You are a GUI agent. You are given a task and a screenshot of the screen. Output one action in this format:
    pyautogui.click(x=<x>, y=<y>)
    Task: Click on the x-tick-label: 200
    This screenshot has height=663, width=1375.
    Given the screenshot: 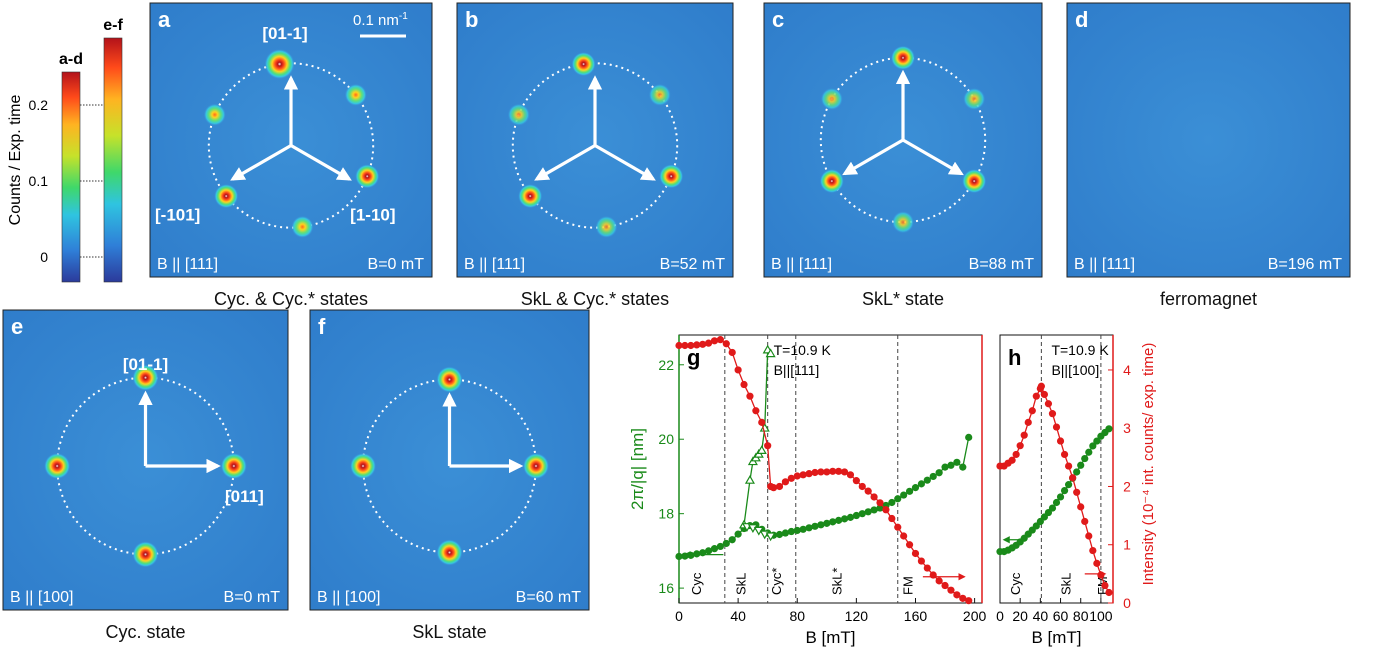 What is the action you would take?
    pyautogui.click(x=975, y=616)
    